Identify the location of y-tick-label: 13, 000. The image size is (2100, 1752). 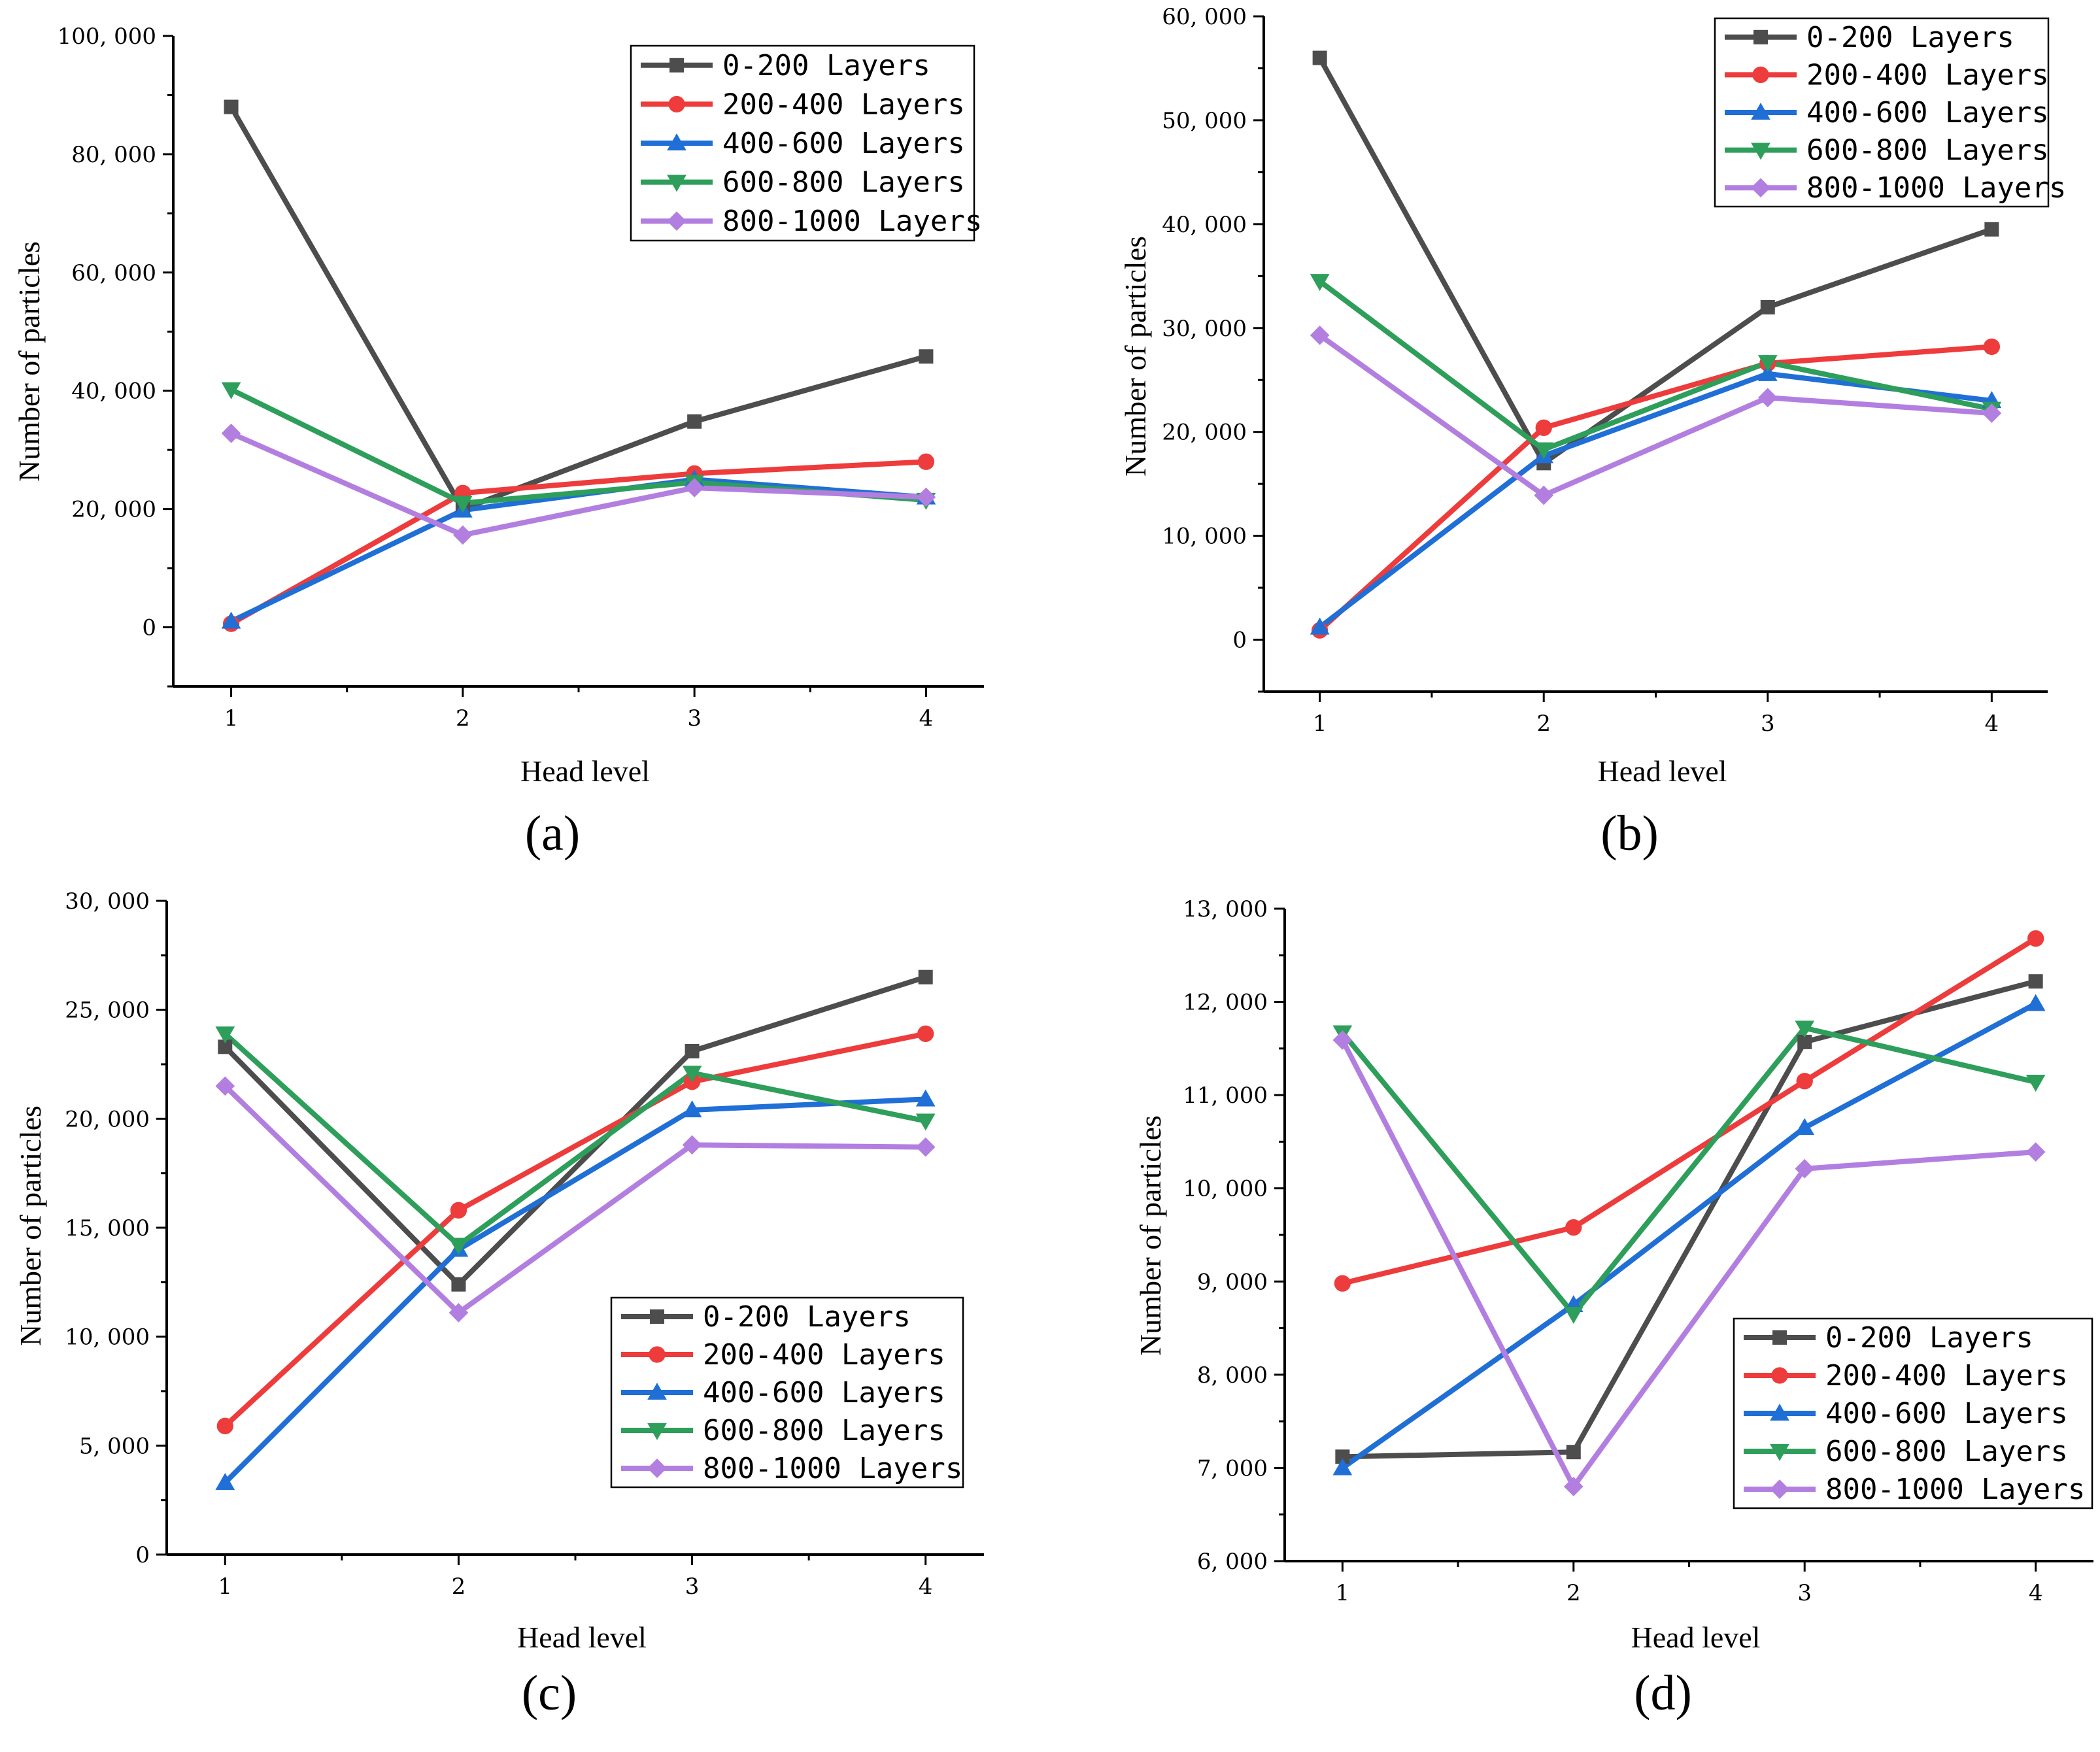
(1225, 909).